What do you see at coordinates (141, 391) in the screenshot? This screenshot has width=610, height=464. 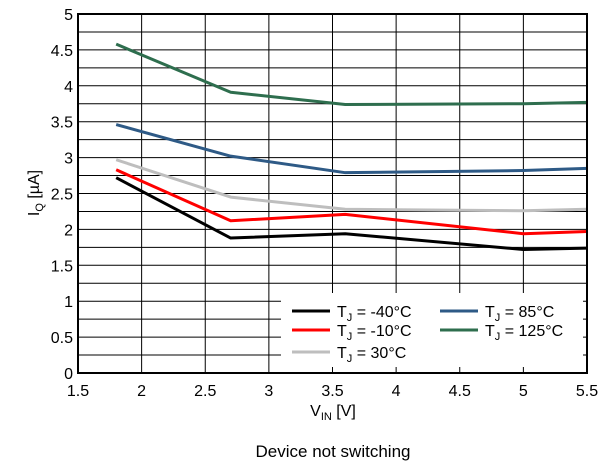 I see `x-tick-label: 2` at bounding box center [141, 391].